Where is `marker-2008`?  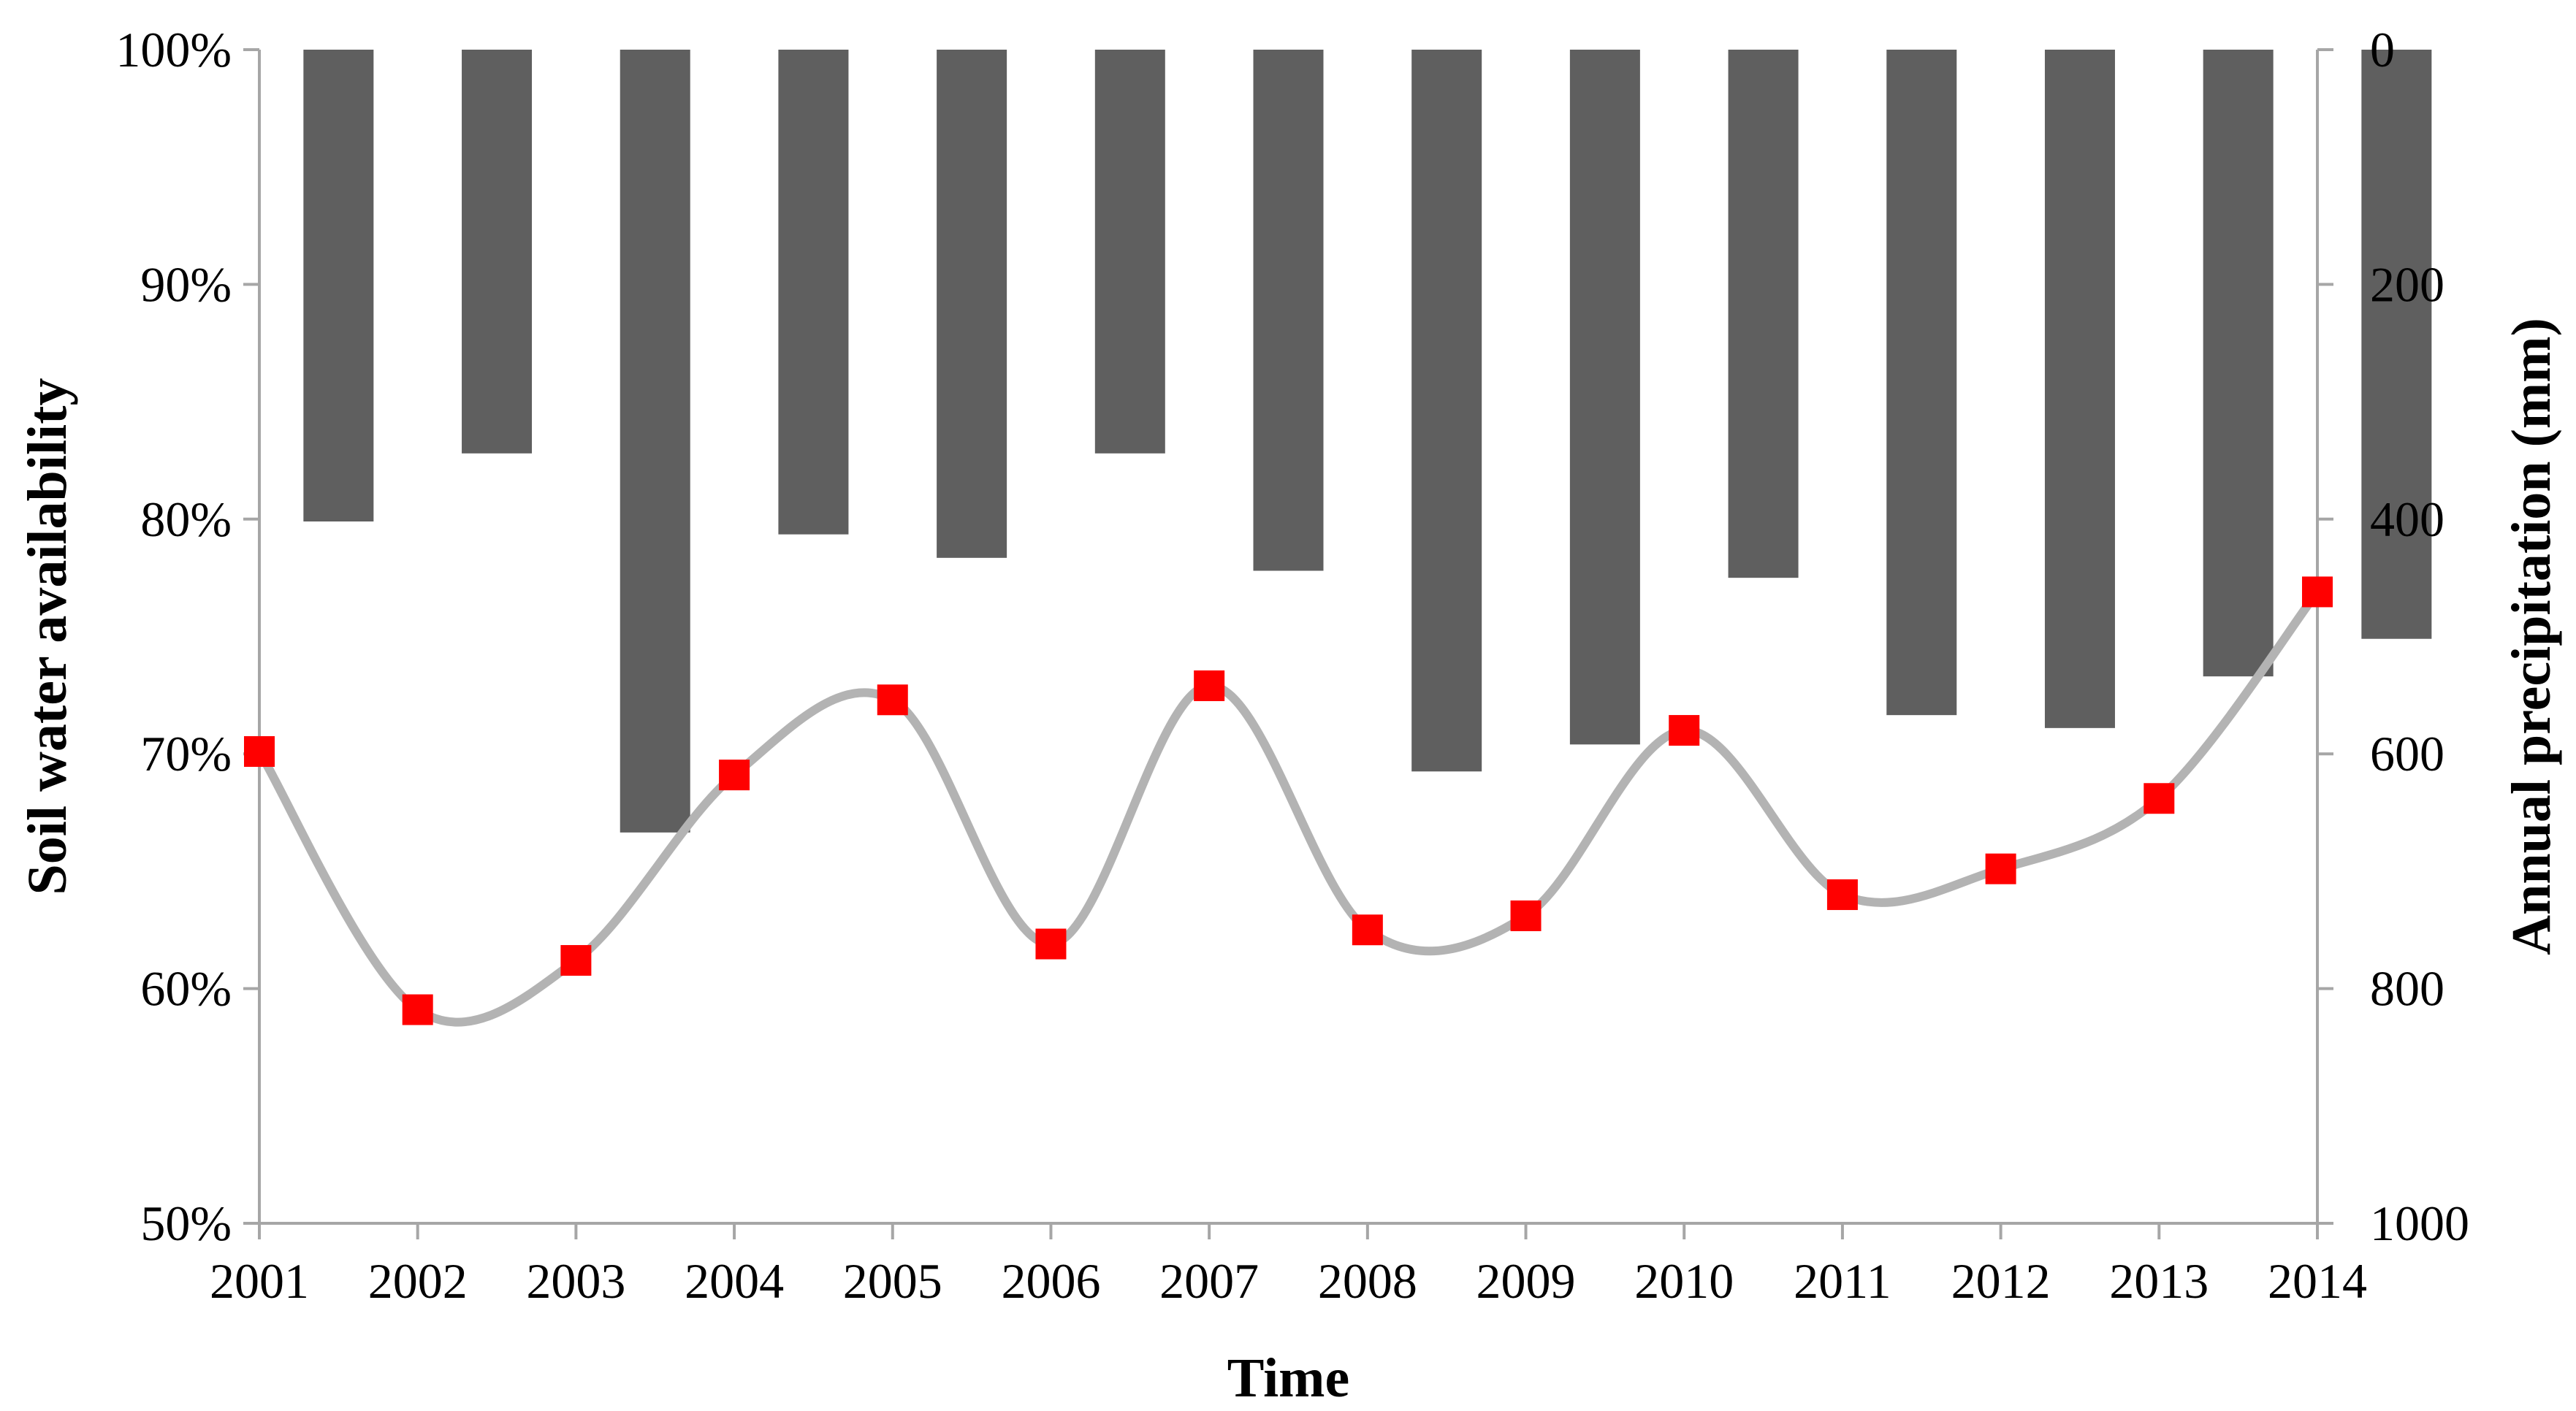
marker-2008 is located at coordinates (1368, 930).